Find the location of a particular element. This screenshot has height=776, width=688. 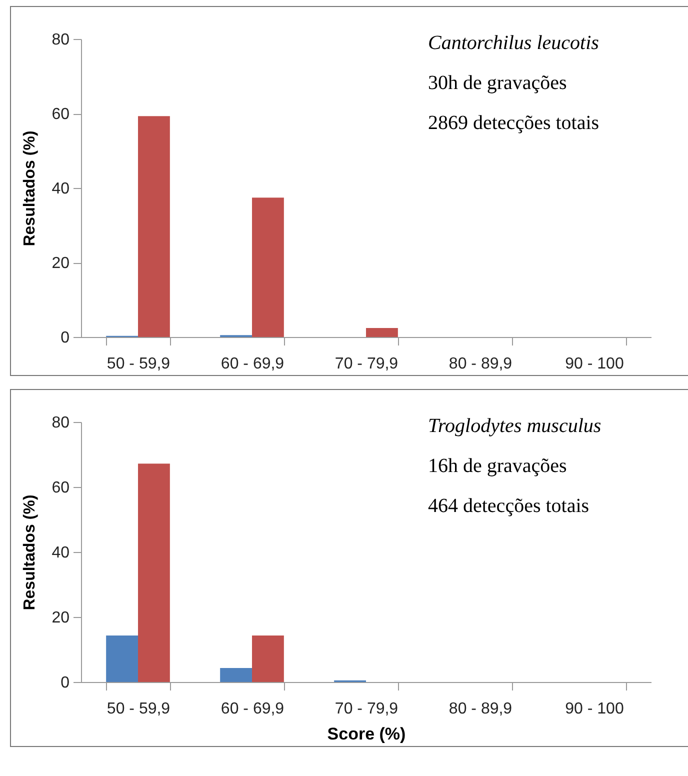

annotation: 2869 detecções totais is located at coordinates (514, 123).